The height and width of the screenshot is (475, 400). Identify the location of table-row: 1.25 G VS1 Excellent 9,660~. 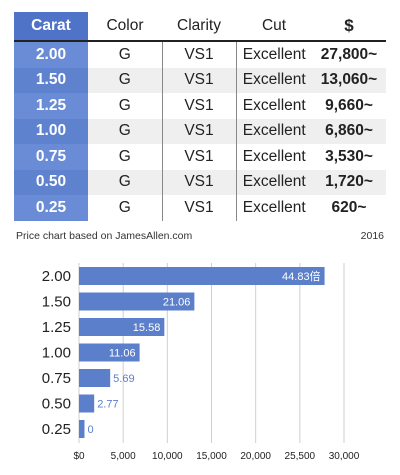
(200, 106).